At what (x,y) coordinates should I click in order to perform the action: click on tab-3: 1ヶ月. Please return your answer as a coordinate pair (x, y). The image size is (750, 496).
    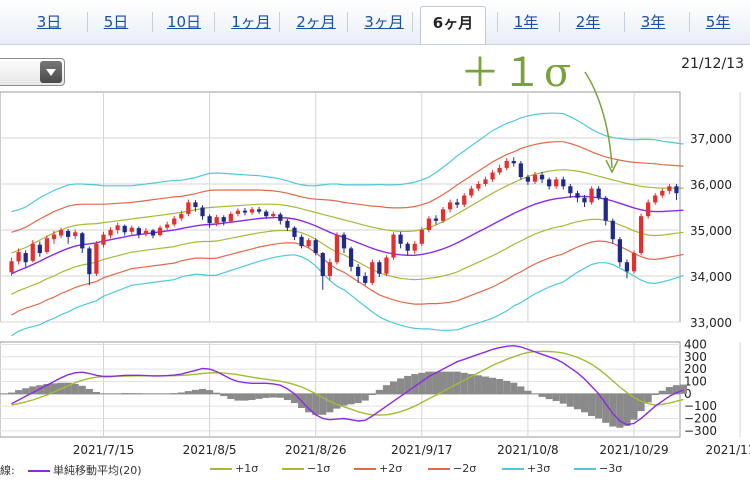
    Looking at the image, I should click on (251, 22).